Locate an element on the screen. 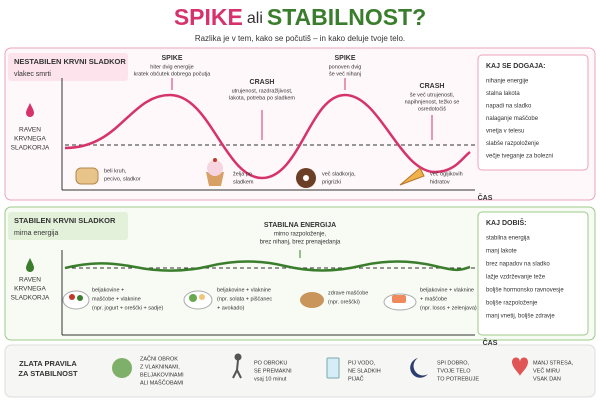  annotation-text: napihnjenost, težko se is located at coordinates (432, 102).